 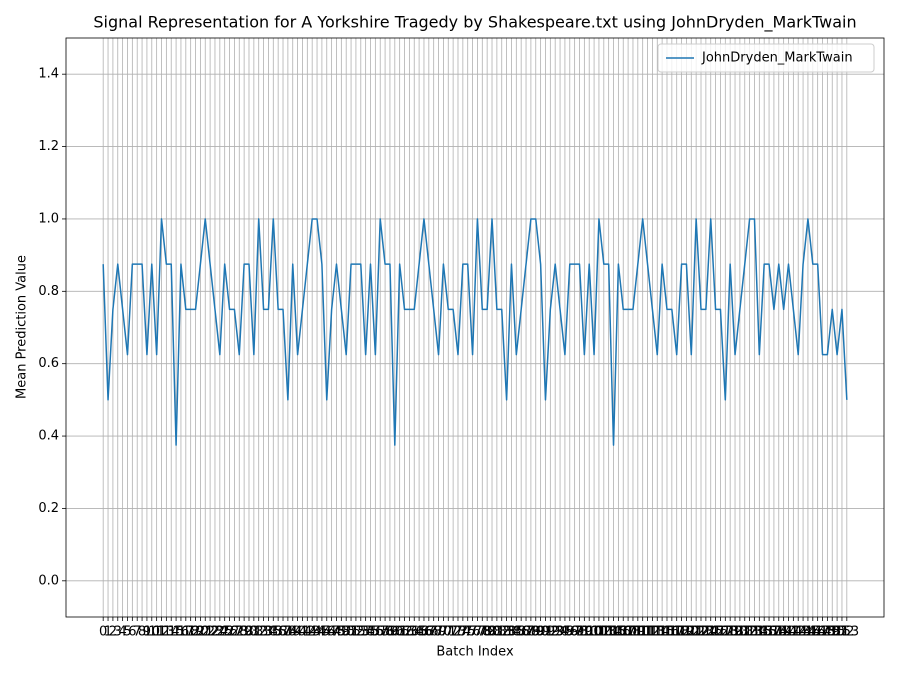 What do you see at coordinates (108, 632) in the screenshot?
I see `x-tick-label: 1` at bounding box center [108, 632].